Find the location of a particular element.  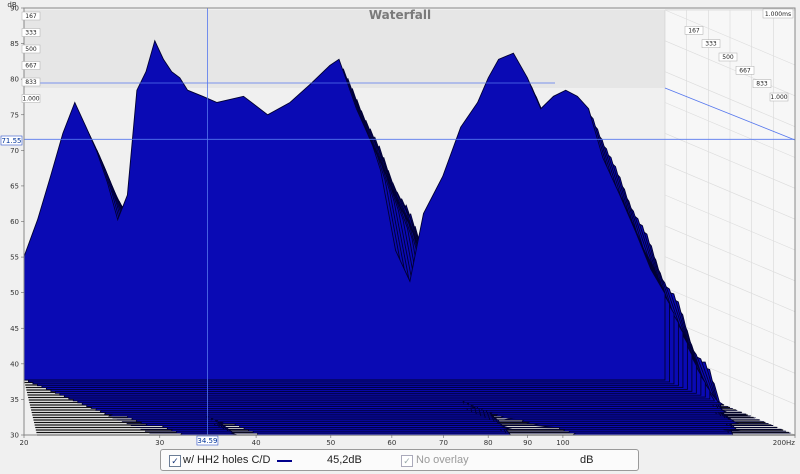

y-tick-label: 75 is located at coordinates (14, 115).